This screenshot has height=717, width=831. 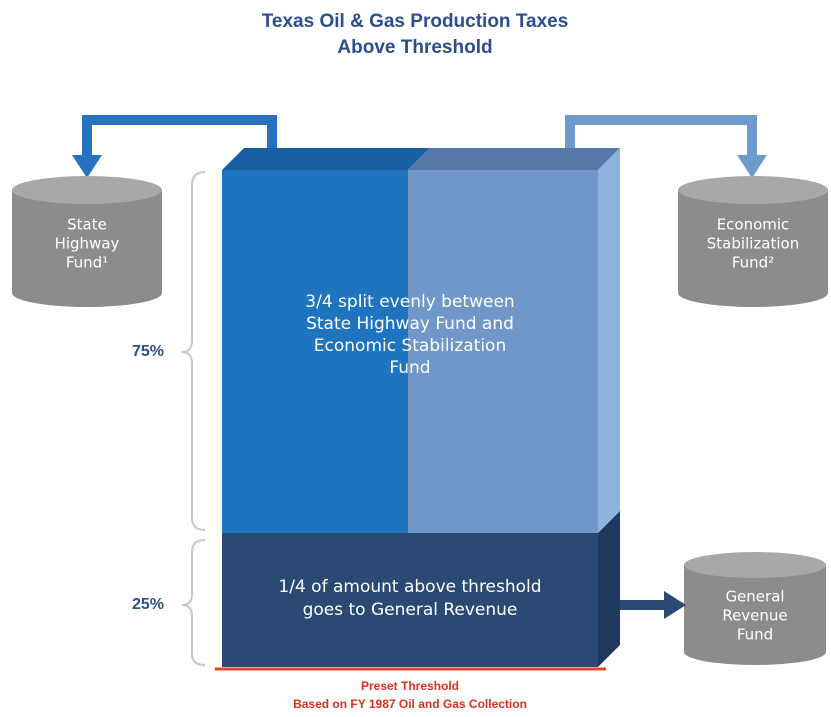 I want to click on share-label: 25%, so click(x=148, y=604).